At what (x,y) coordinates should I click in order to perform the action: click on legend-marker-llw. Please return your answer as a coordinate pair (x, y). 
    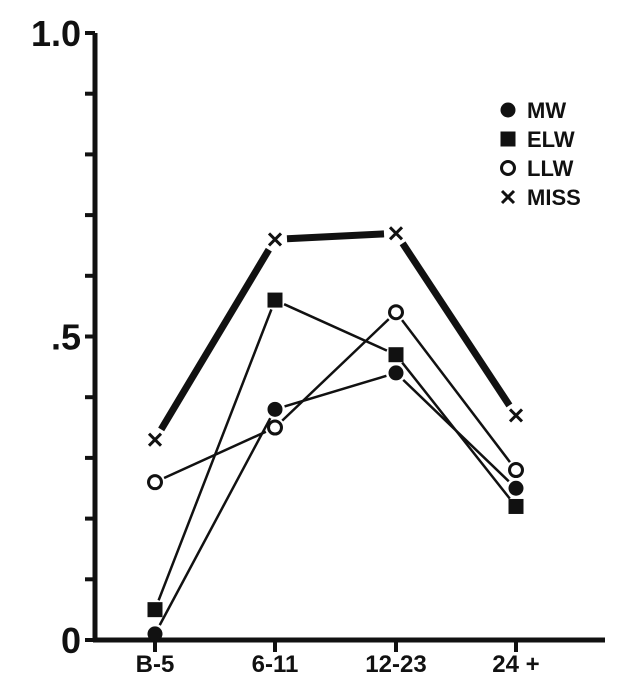
    Looking at the image, I should click on (508, 168).